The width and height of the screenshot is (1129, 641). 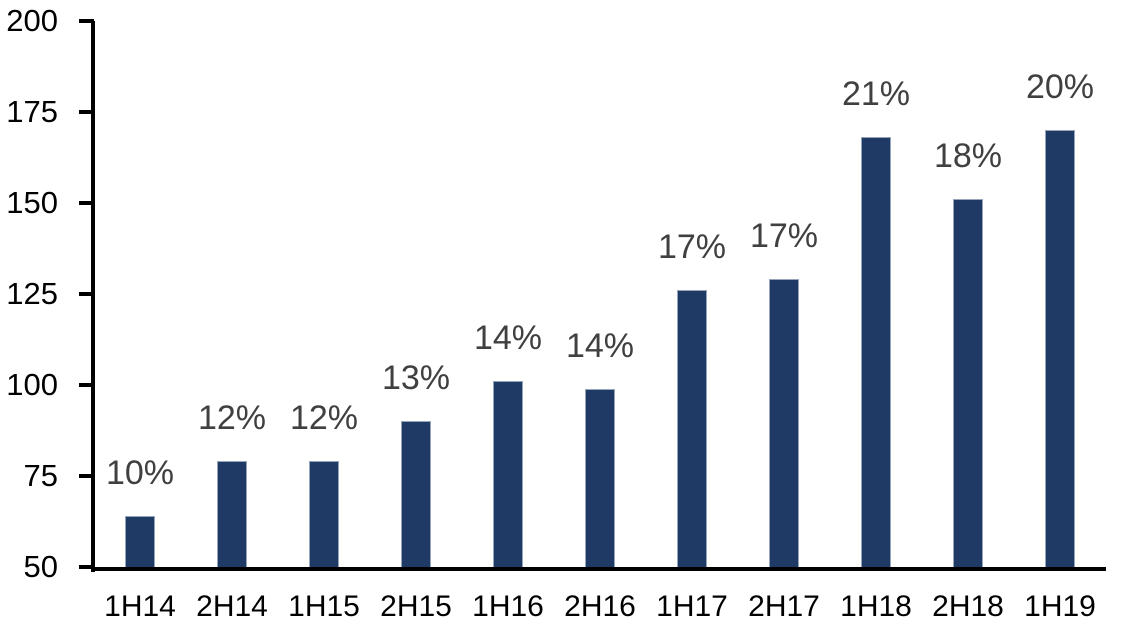 What do you see at coordinates (692, 606) in the screenshot?
I see `x-tick-label: 1H17` at bounding box center [692, 606].